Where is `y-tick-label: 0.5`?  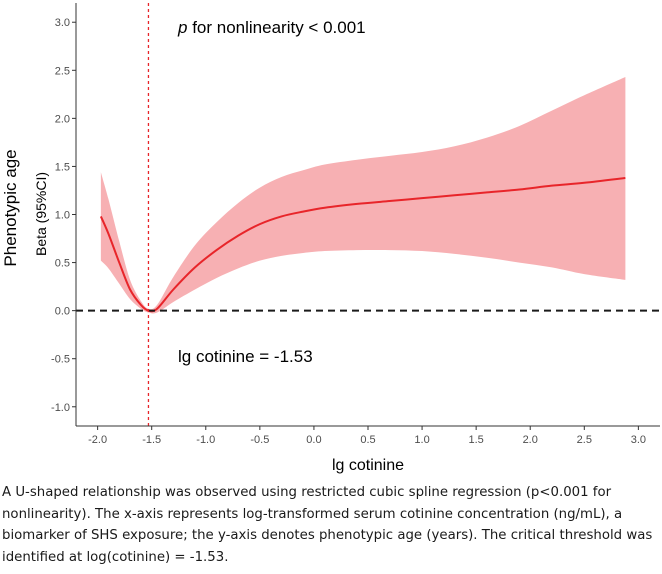 y-tick-label: 0.5 is located at coordinates (62, 264).